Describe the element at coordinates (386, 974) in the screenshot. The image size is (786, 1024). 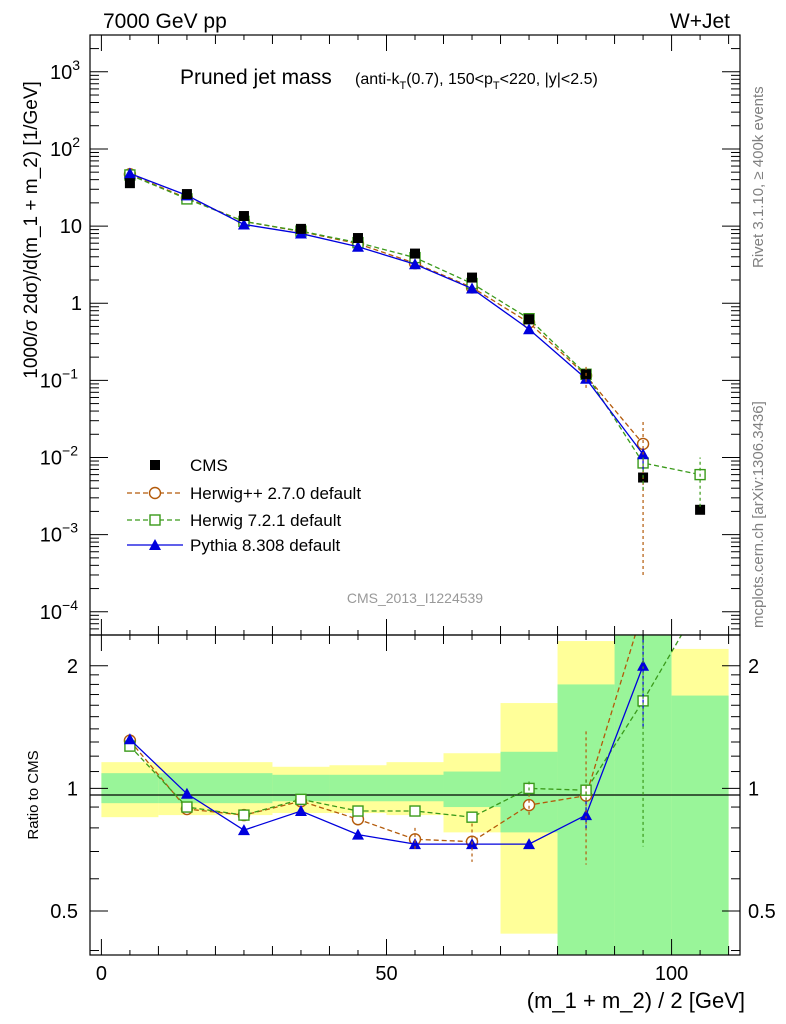
I see `x-tick-label: 50` at that location.